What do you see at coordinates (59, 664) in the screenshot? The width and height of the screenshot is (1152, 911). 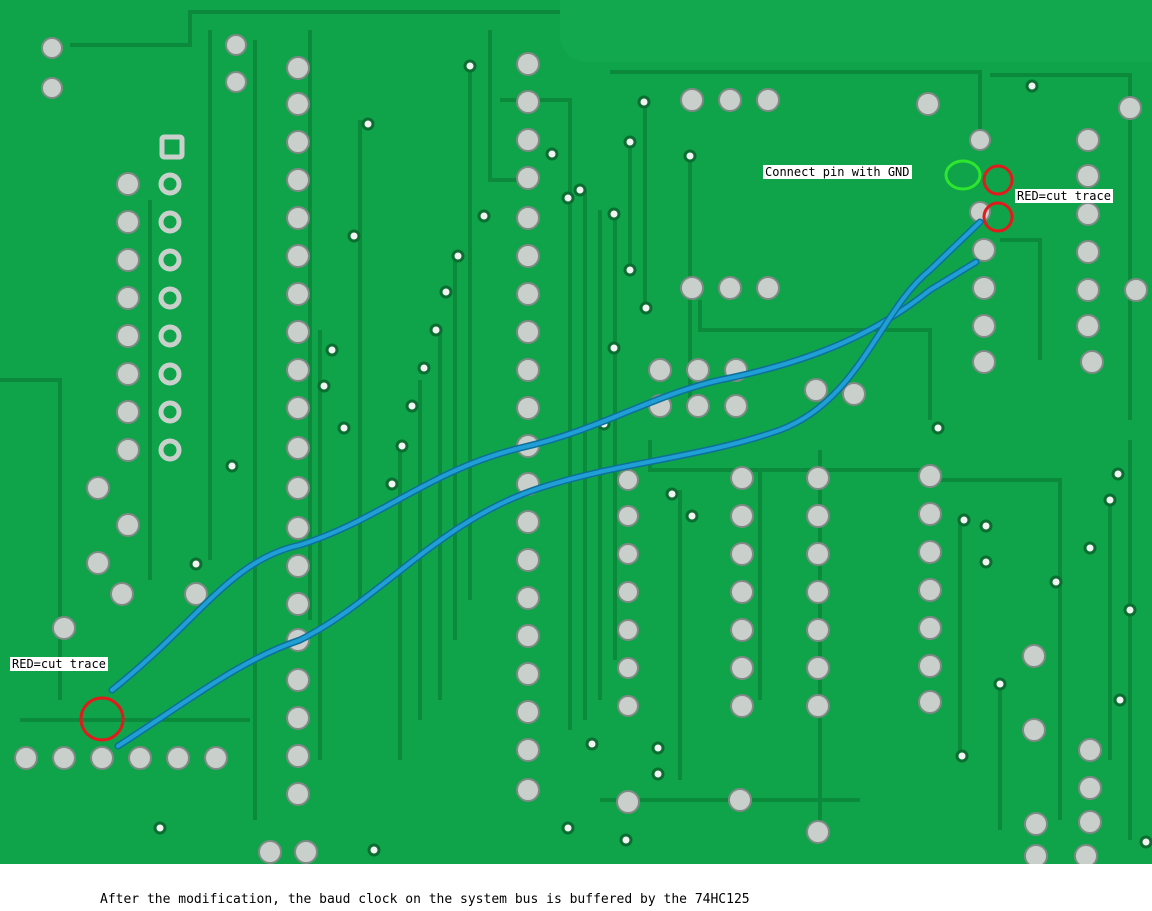 I see `cut-trace-label-bottom: RED=cut trace` at bounding box center [59, 664].